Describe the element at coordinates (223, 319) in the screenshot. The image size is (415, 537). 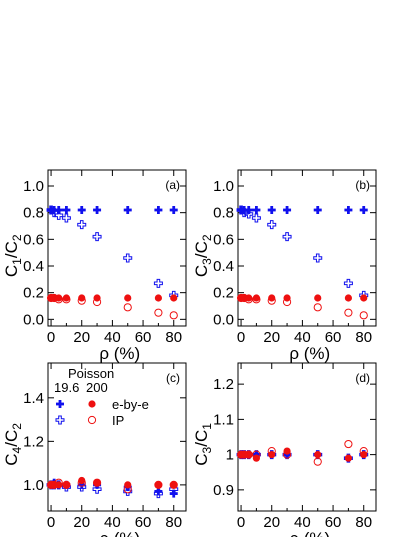
I see `y-tick-label: 0.0` at that location.